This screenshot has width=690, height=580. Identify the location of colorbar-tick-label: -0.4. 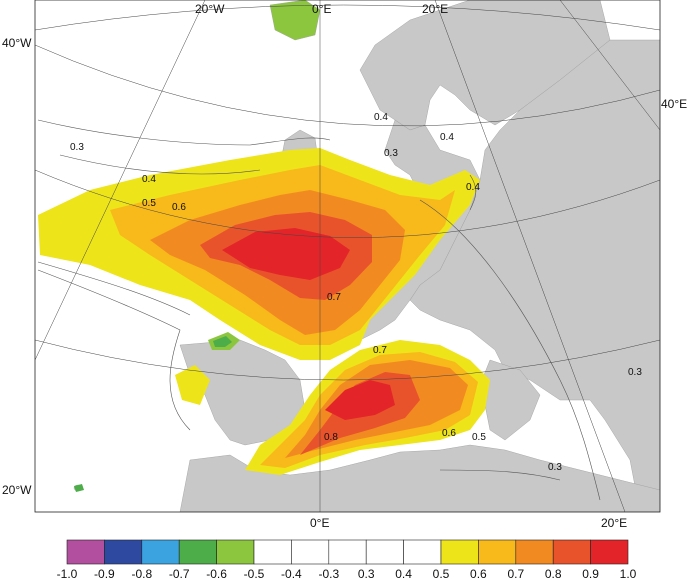
(291, 573).